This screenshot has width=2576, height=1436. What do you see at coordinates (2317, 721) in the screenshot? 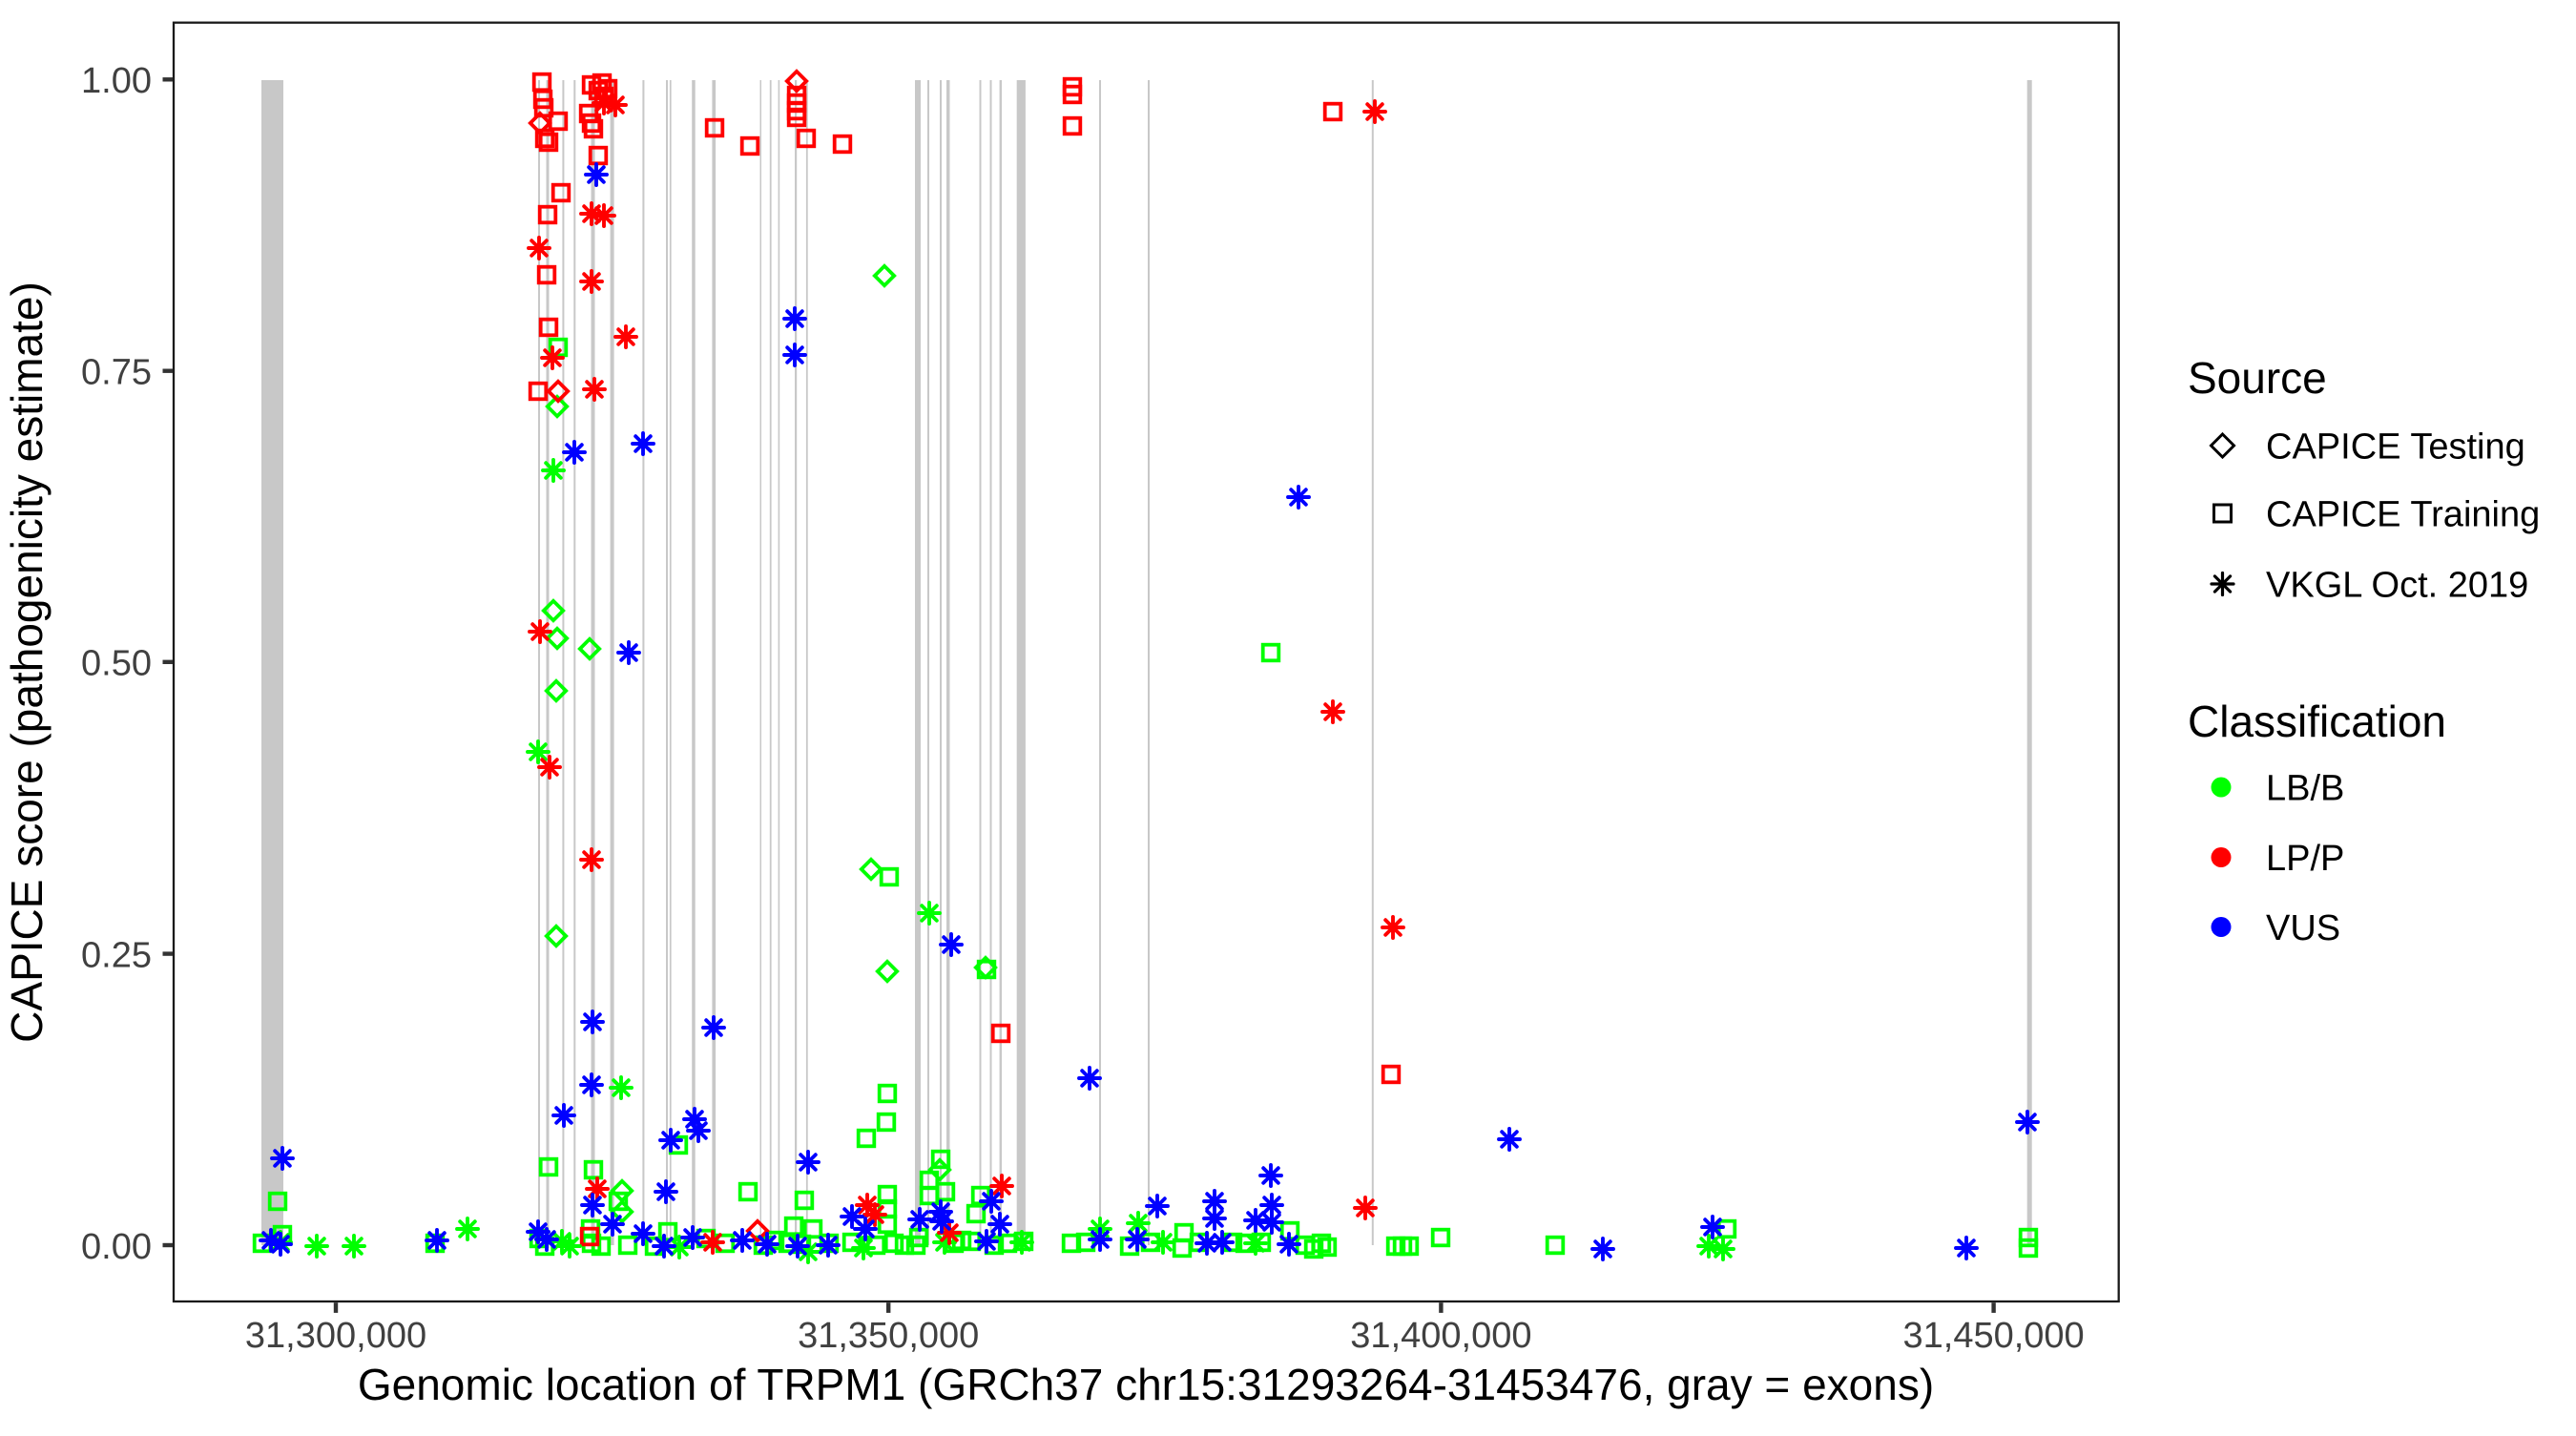
I see `svg-text: Classification` at bounding box center [2317, 721].